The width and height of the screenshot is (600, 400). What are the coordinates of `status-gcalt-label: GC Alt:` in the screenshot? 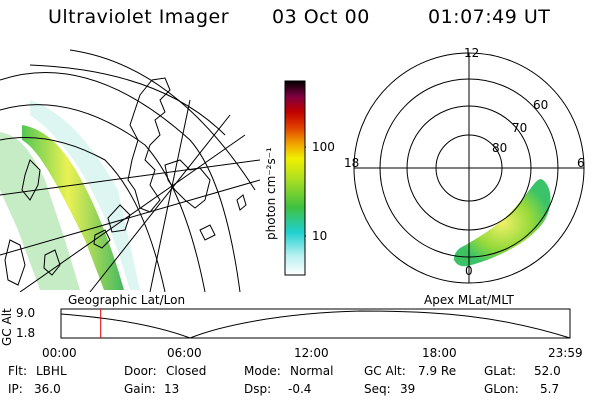 It's located at (385, 371).